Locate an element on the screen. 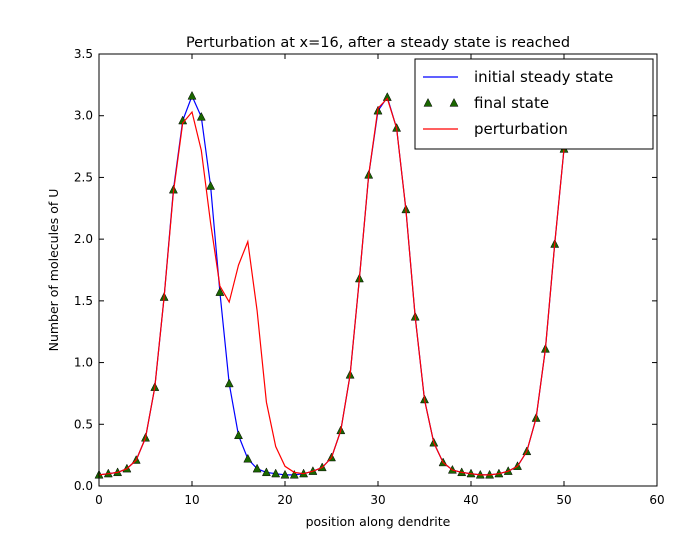  x-axis-label: position along dendrite is located at coordinates (378, 521).